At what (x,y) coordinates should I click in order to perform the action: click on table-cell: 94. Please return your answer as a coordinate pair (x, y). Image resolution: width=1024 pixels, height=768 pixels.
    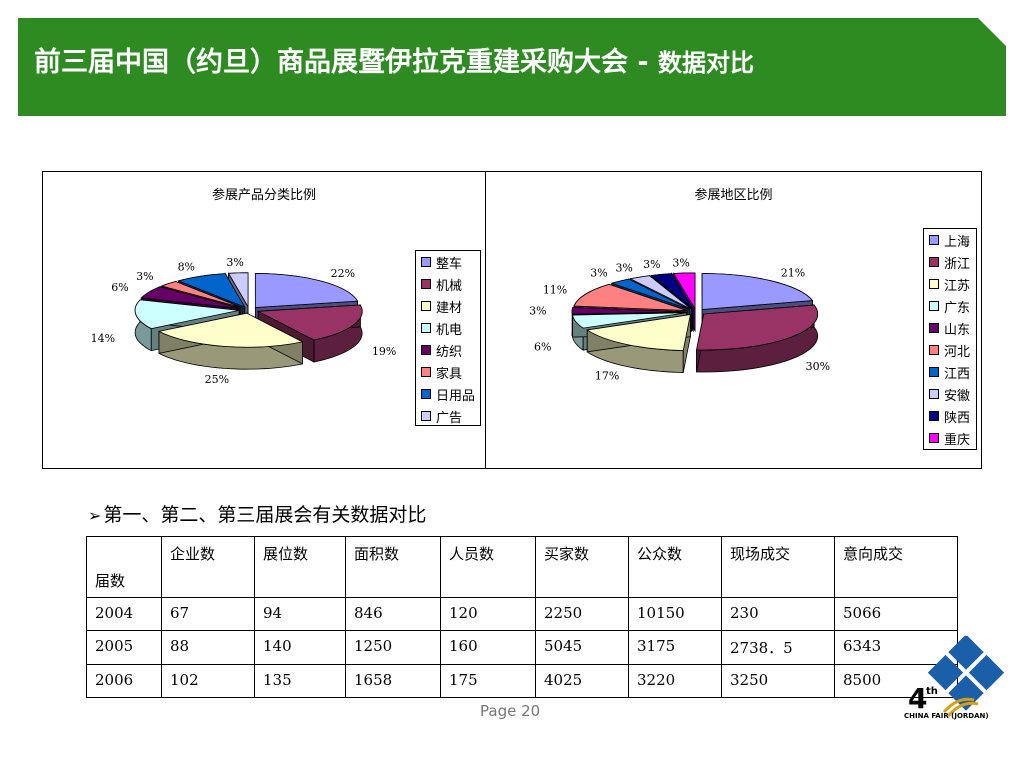
    Looking at the image, I should click on (300, 614).